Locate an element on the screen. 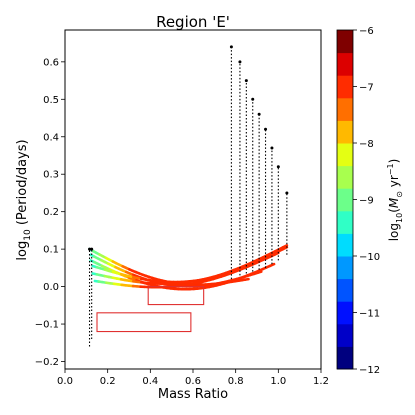 This screenshot has width=415, height=415. y-tick-label: 0.2 is located at coordinates (51, 212).